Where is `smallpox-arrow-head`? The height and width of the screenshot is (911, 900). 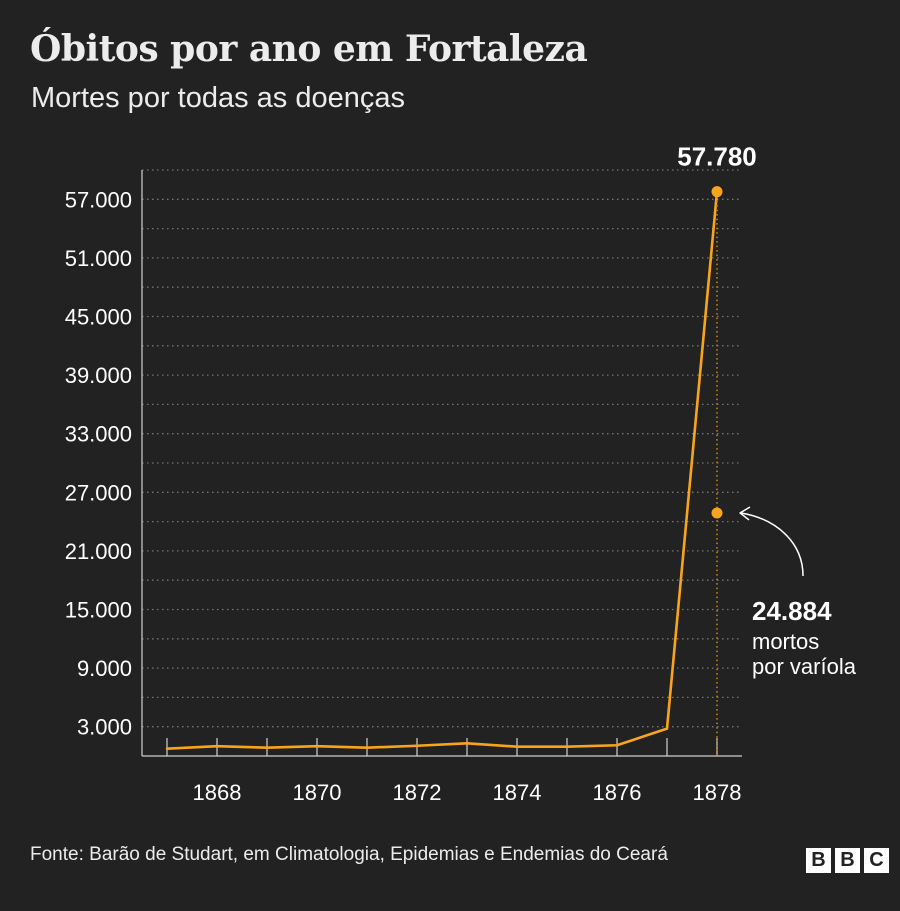
smallpox-arrow-head is located at coordinates (745, 513).